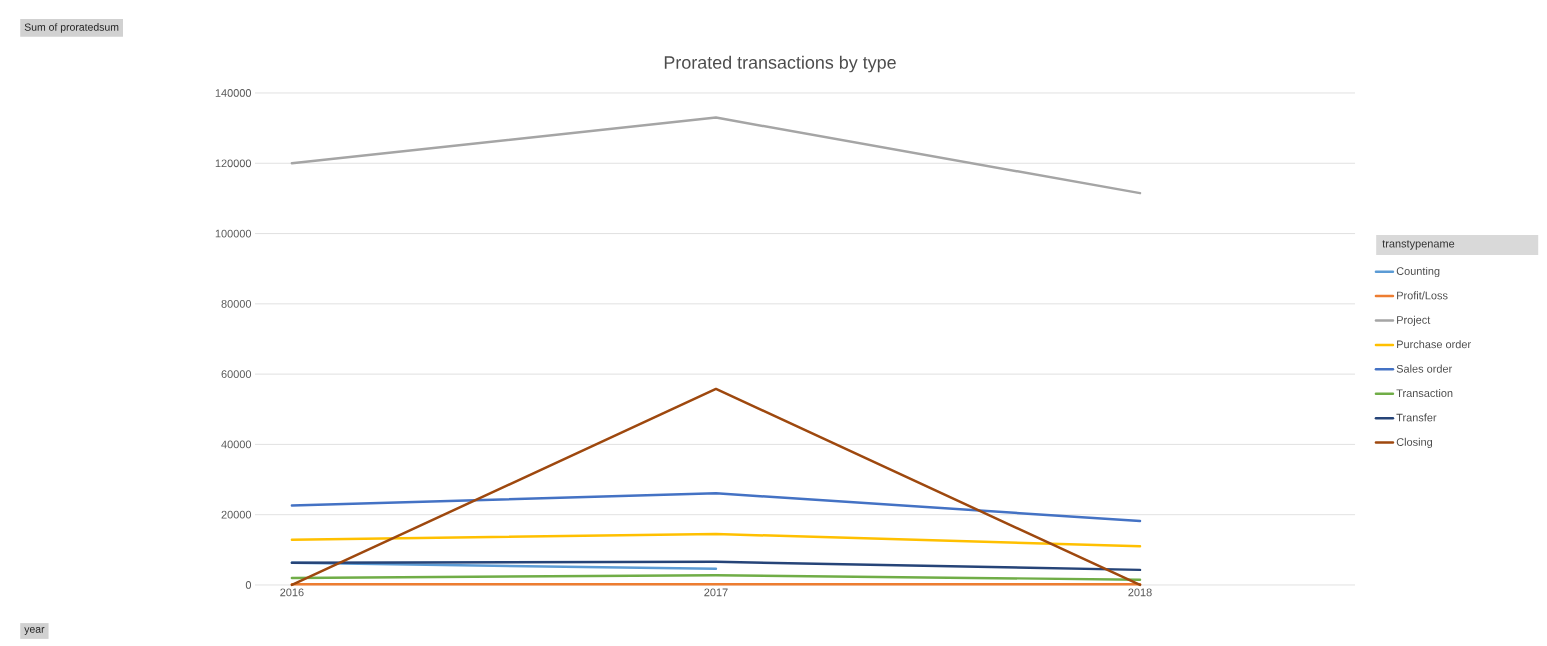 This screenshot has height=646, width=1547. I want to click on y-tick-label: 0, so click(248, 585).